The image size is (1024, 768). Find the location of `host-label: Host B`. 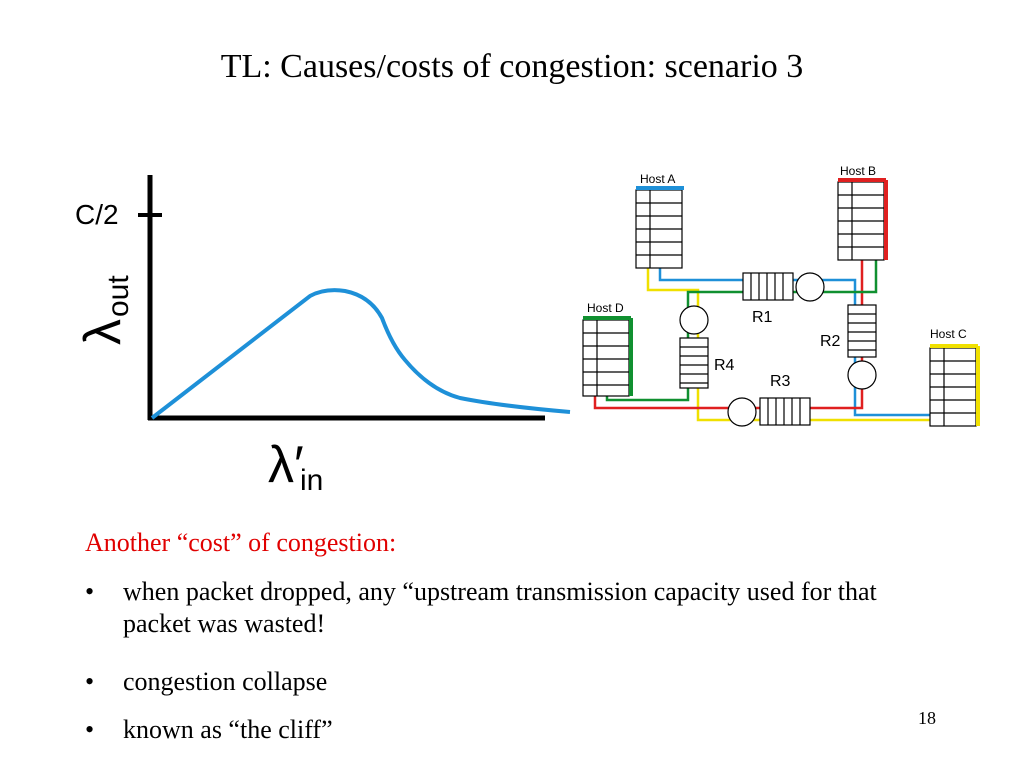

host-label: Host B is located at coordinates (858, 171).